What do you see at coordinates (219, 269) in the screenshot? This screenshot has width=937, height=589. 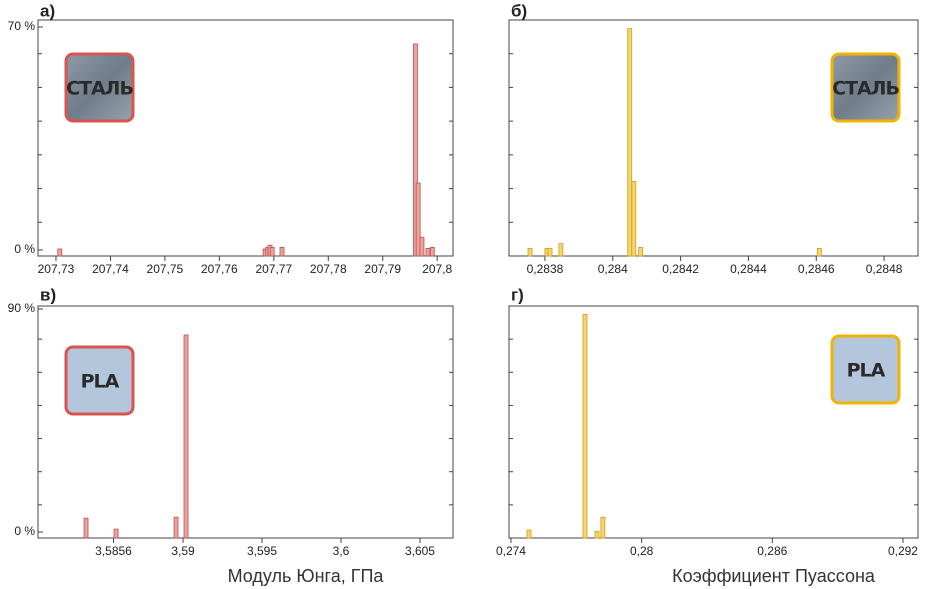 I see `x-tick-label: 207,76` at bounding box center [219, 269].